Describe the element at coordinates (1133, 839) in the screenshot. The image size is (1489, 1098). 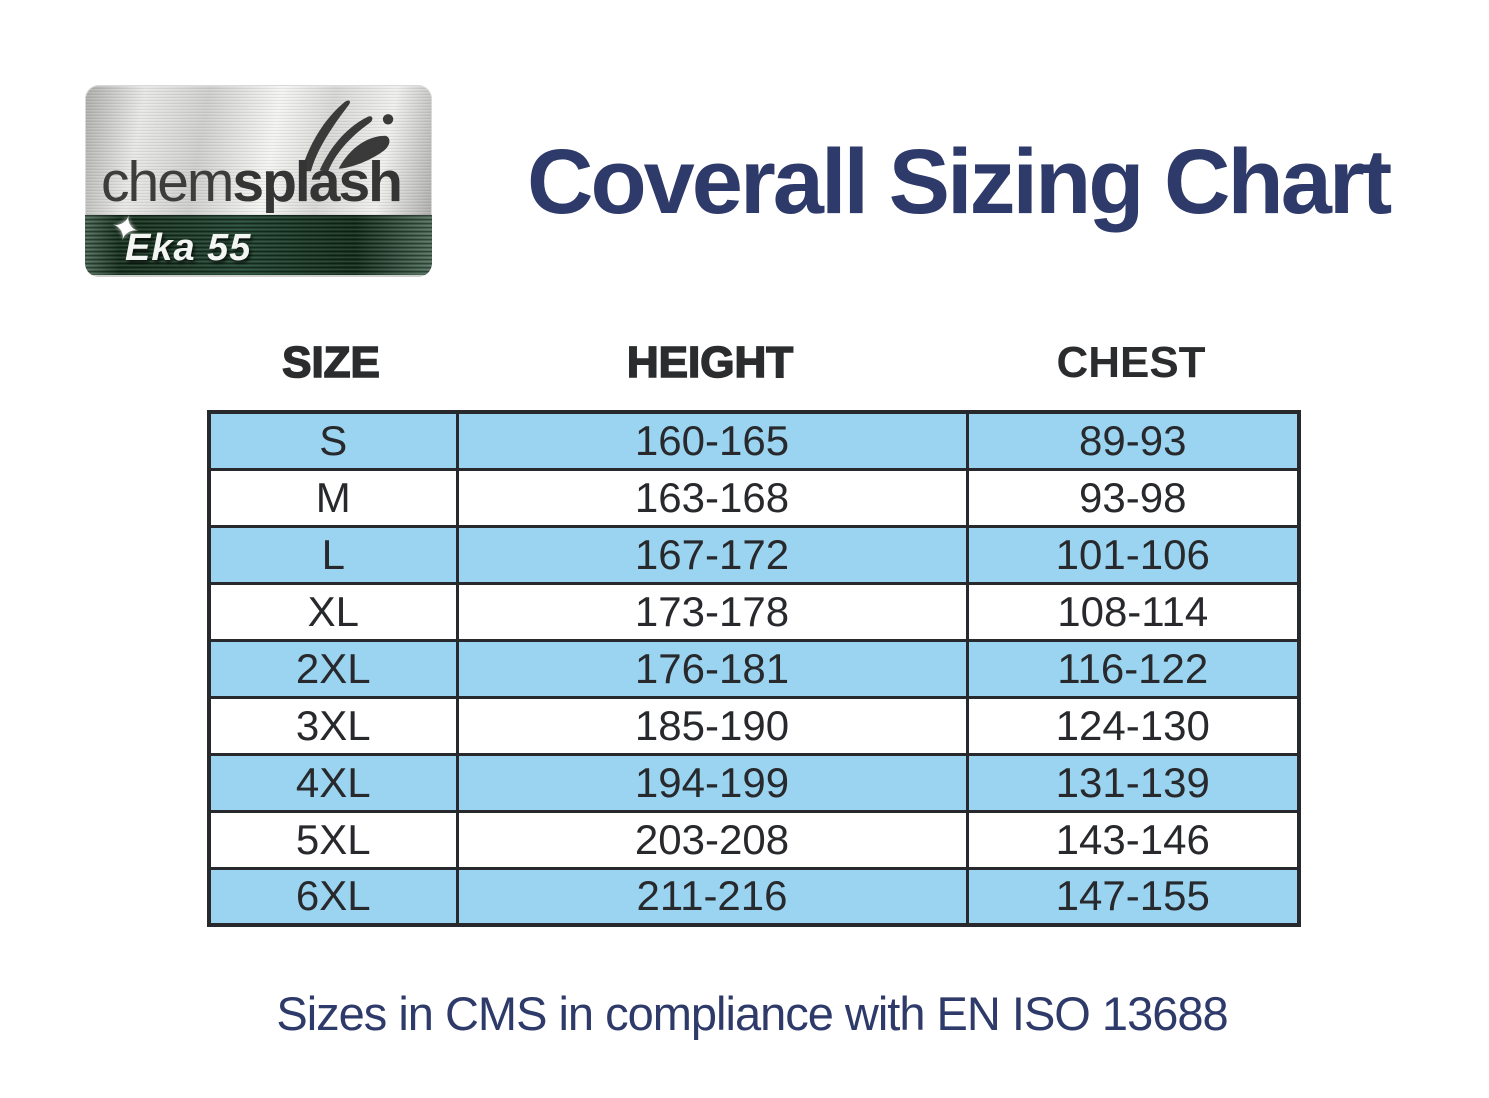
I see `chest-cell: 143-146` at that location.